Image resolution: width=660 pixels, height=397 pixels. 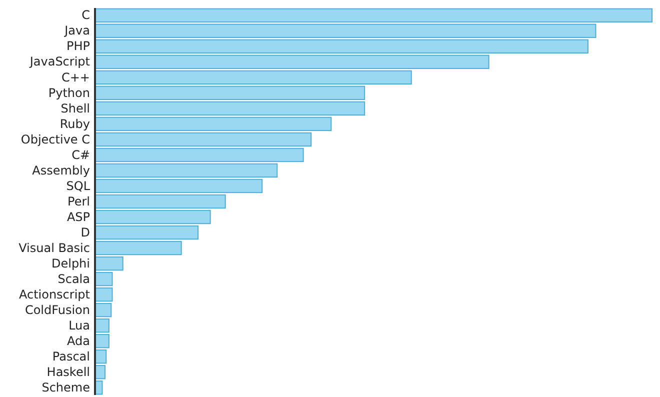 What do you see at coordinates (76, 77) in the screenshot?
I see `y-tick-label: C++` at bounding box center [76, 77].